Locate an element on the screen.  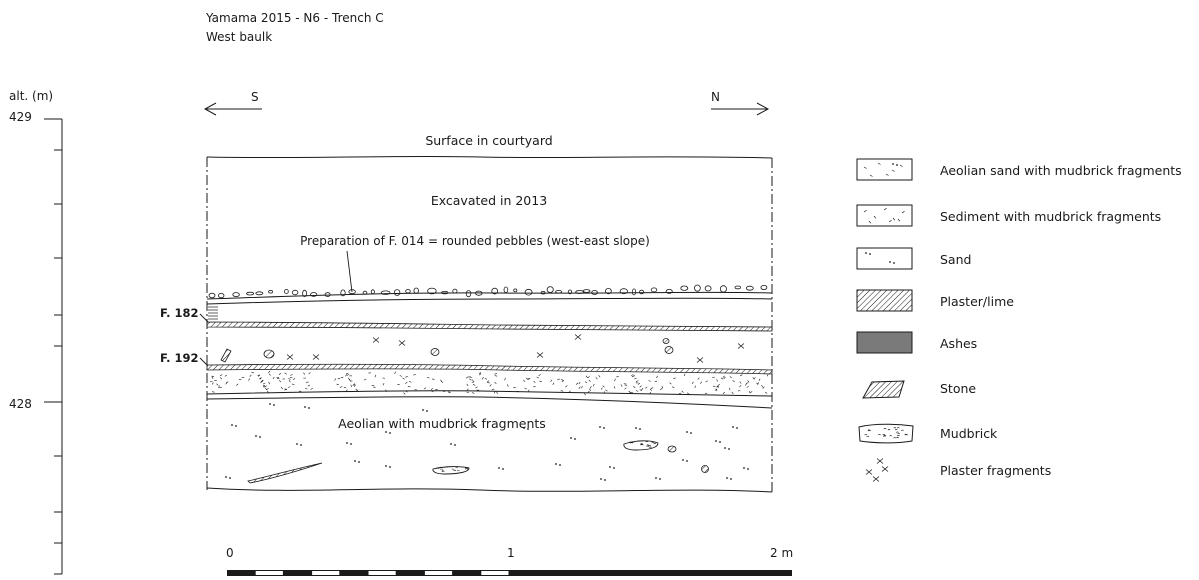
stone is located at coordinates (435, 352).